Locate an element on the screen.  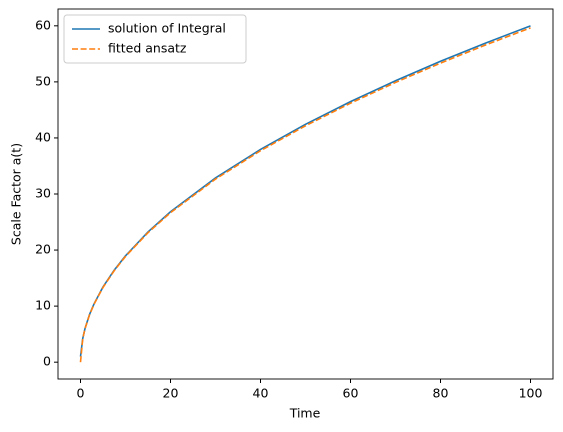
x-tick-label: 60 is located at coordinates (351, 393).